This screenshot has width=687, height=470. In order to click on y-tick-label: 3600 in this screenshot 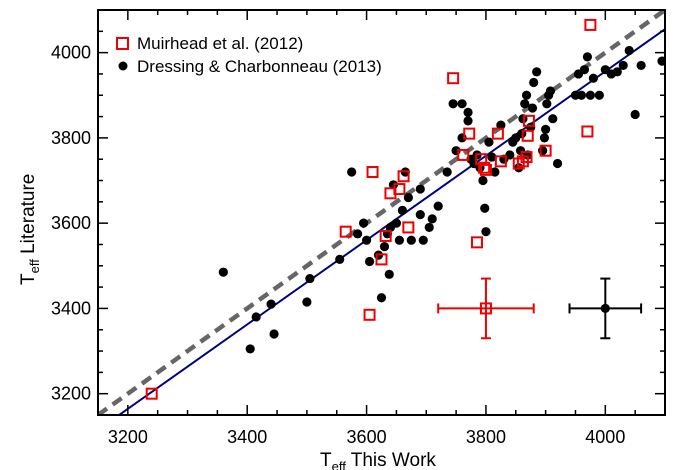, I will do `click(71, 223)`.